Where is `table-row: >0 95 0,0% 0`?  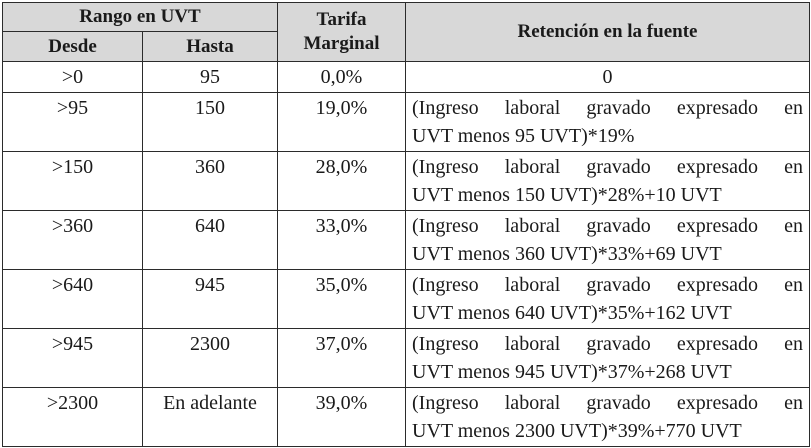
table-row: >0 95 0,0% 0 is located at coordinates (406, 77).